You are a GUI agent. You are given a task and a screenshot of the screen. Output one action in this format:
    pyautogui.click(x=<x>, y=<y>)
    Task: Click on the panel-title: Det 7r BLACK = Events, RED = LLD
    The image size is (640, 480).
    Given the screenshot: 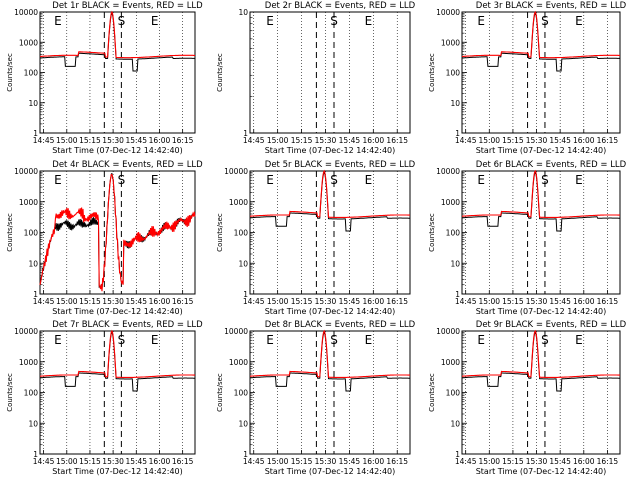 What is the action you would take?
    pyautogui.click(x=127, y=325)
    